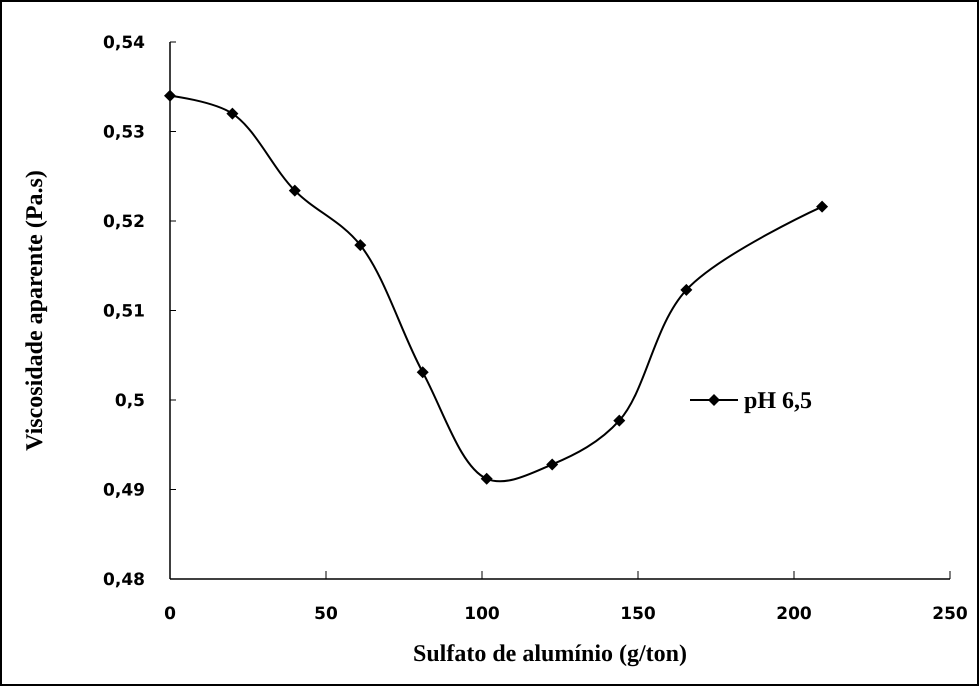  I want to click on y-tick-label: 0,51, so click(124, 312).